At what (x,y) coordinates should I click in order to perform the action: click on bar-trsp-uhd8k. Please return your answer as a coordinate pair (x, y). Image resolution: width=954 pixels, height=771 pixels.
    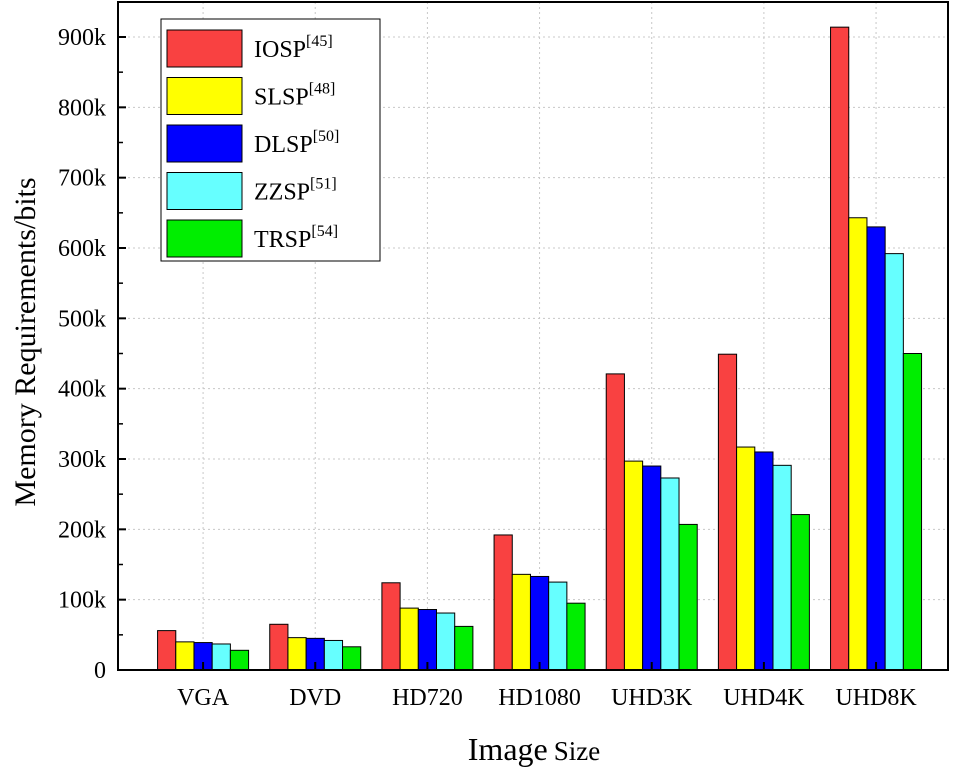
    Looking at the image, I should click on (912, 512).